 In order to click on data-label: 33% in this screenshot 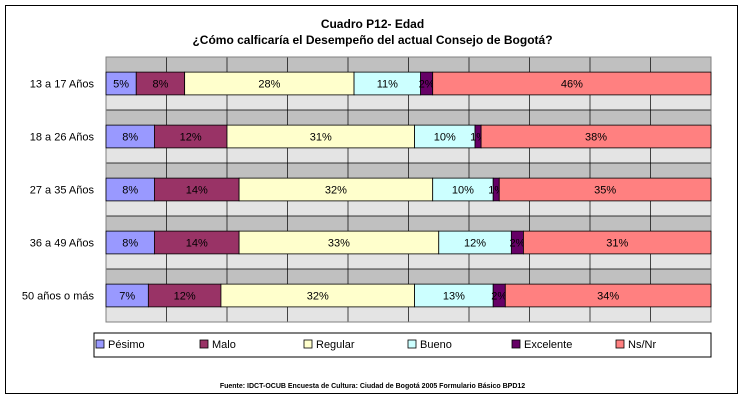, I will do `click(339, 244)`.